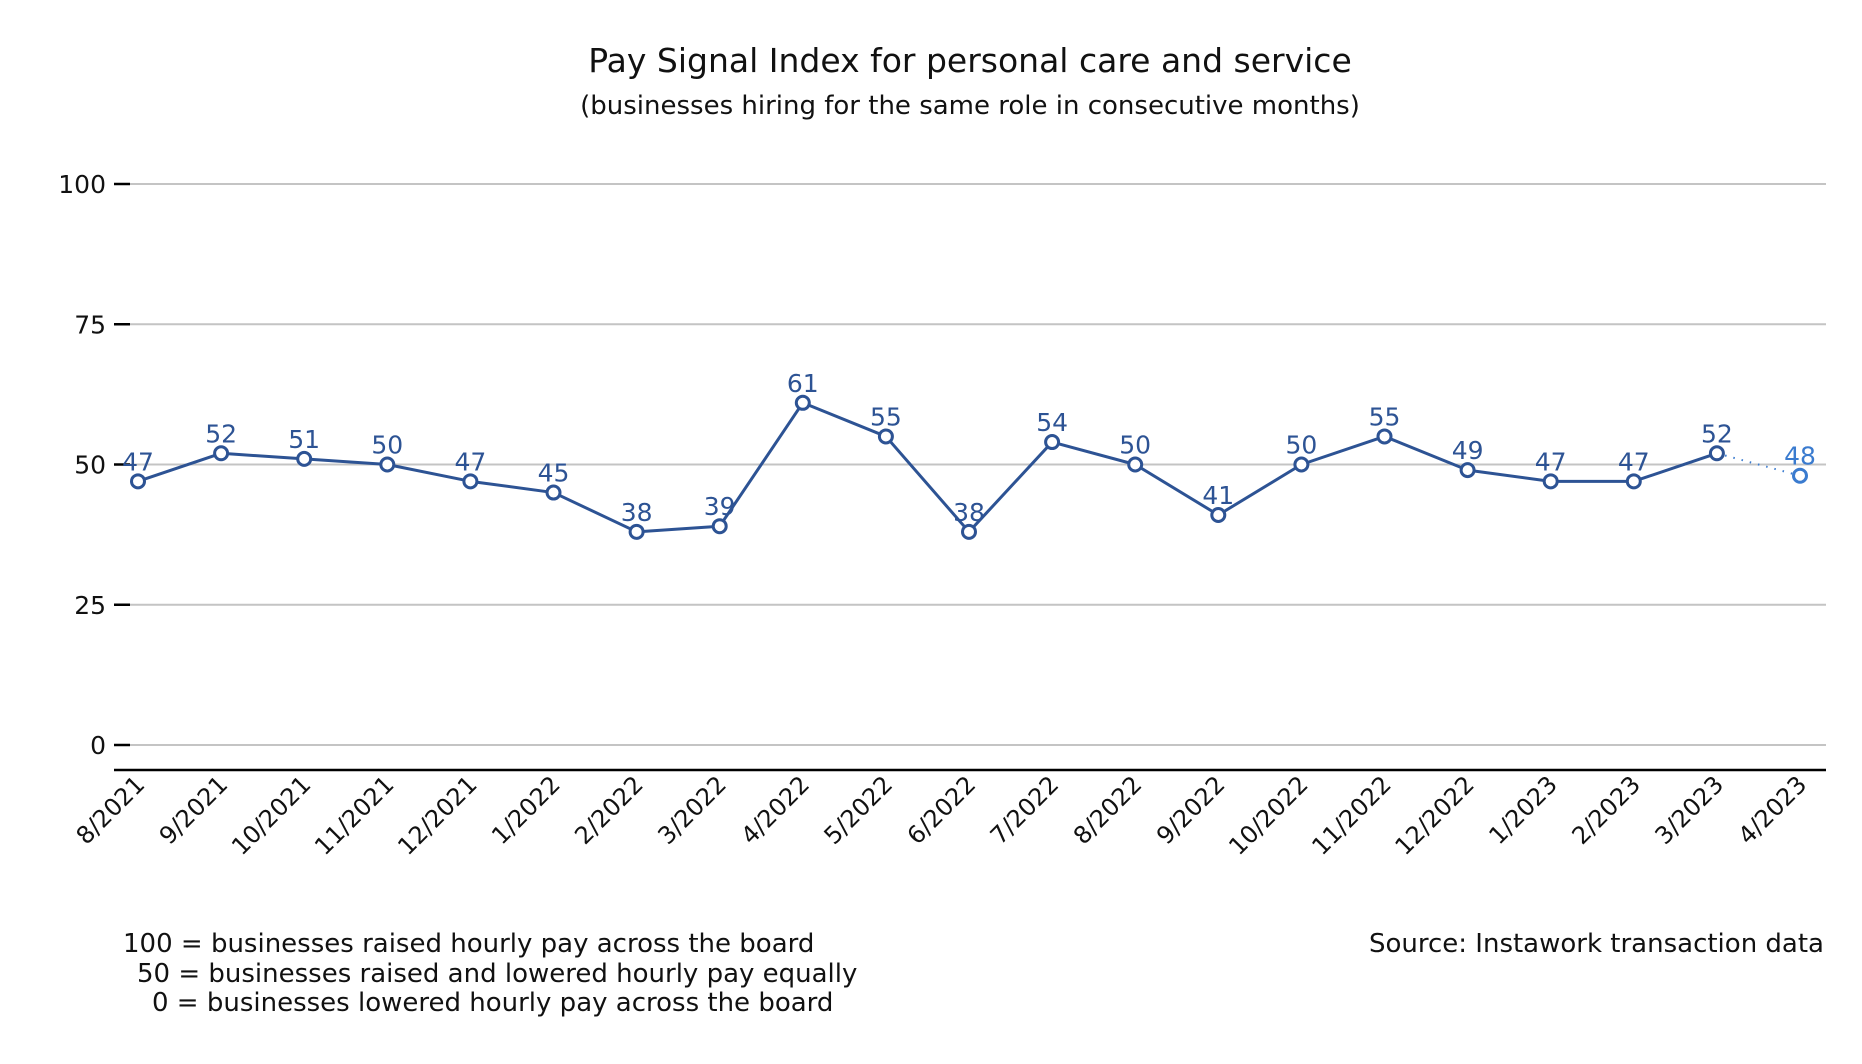 This screenshot has height=1064, width=1862. What do you see at coordinates (554, 473) in the screenshot?
I see `data-label: 45` at bounding box center [554, 473].